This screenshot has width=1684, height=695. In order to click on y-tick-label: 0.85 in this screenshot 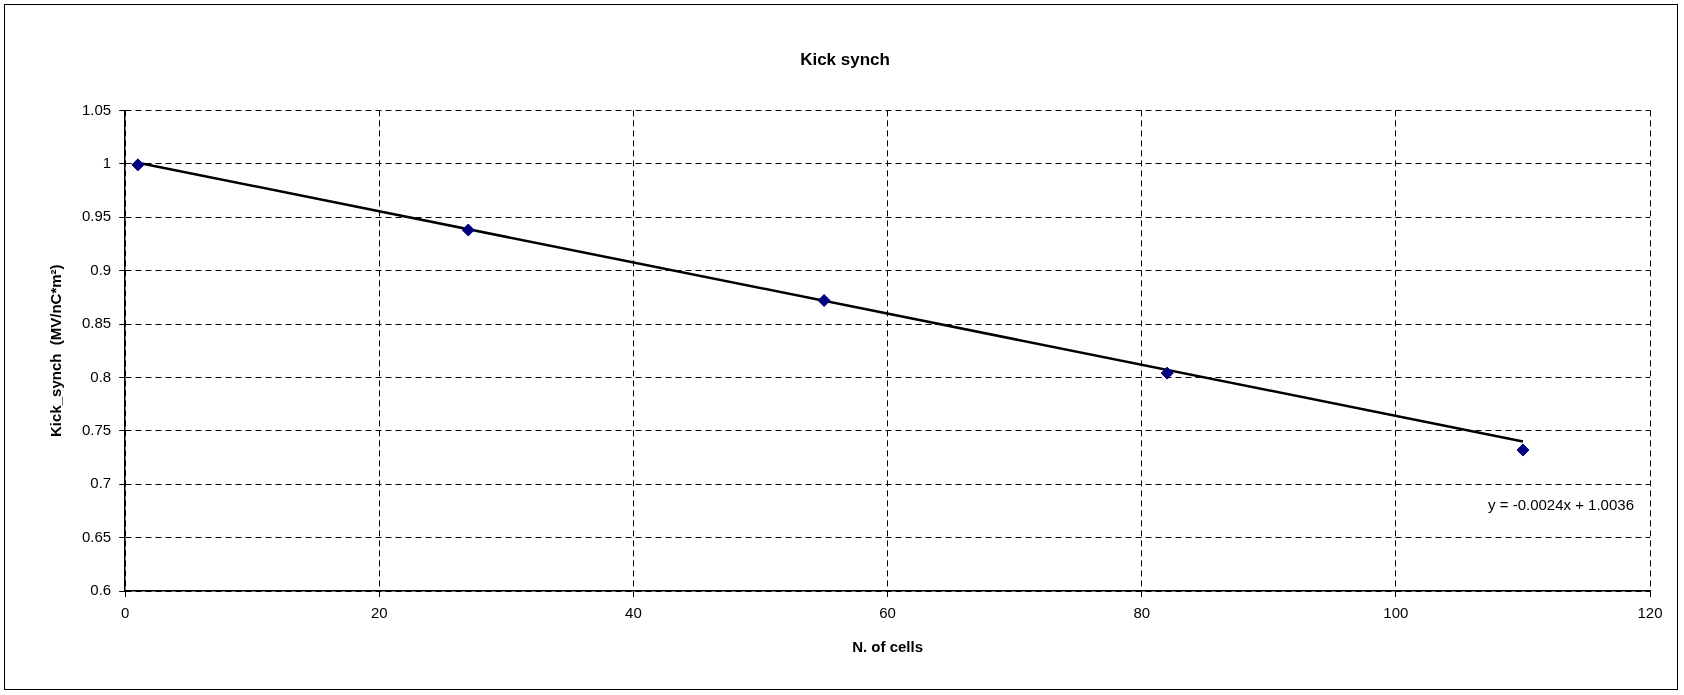, I will do `click(96, 323)`.